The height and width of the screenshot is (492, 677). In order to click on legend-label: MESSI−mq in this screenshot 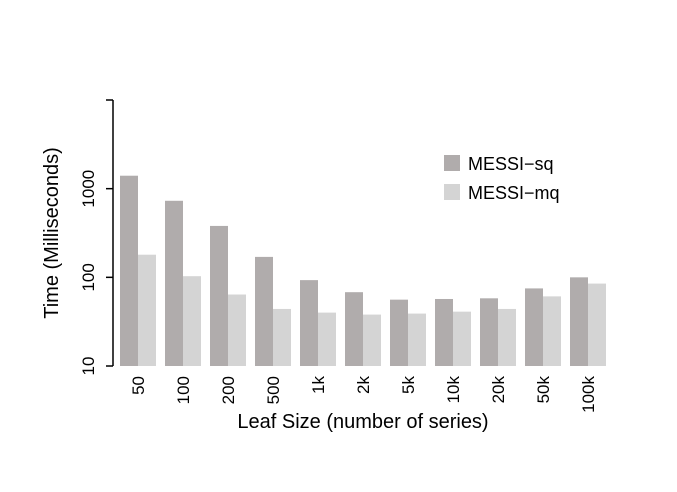, I will do `click(514, 193)`.